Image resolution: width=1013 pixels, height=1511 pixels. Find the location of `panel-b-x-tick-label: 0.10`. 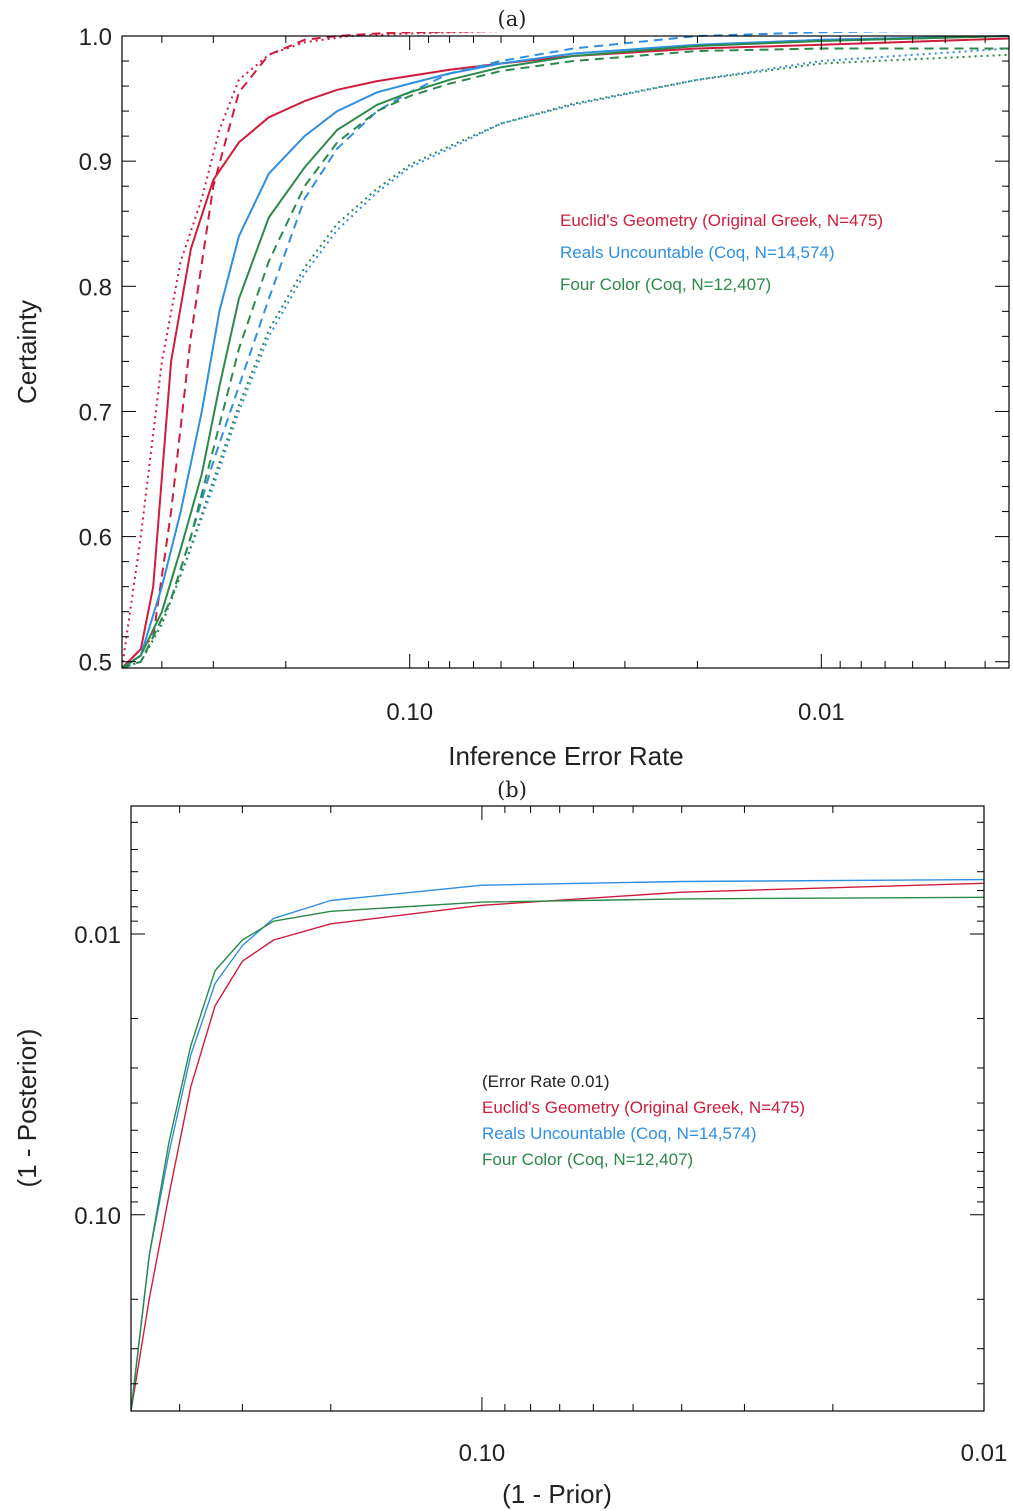

panel-b-x-tick-label: 0.10 is located at coordinates (482, 1453).